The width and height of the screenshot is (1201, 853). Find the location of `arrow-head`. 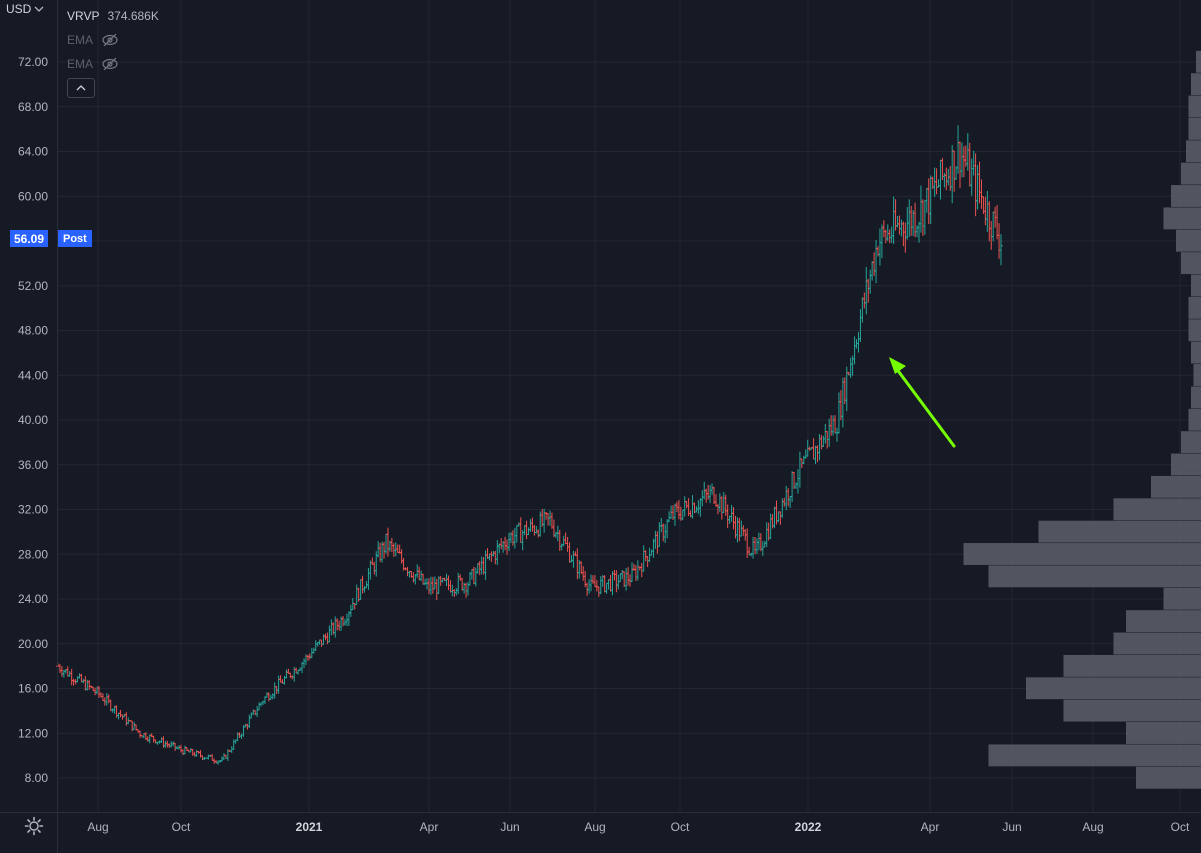

arrow-head is located at coordinates (897, 365).